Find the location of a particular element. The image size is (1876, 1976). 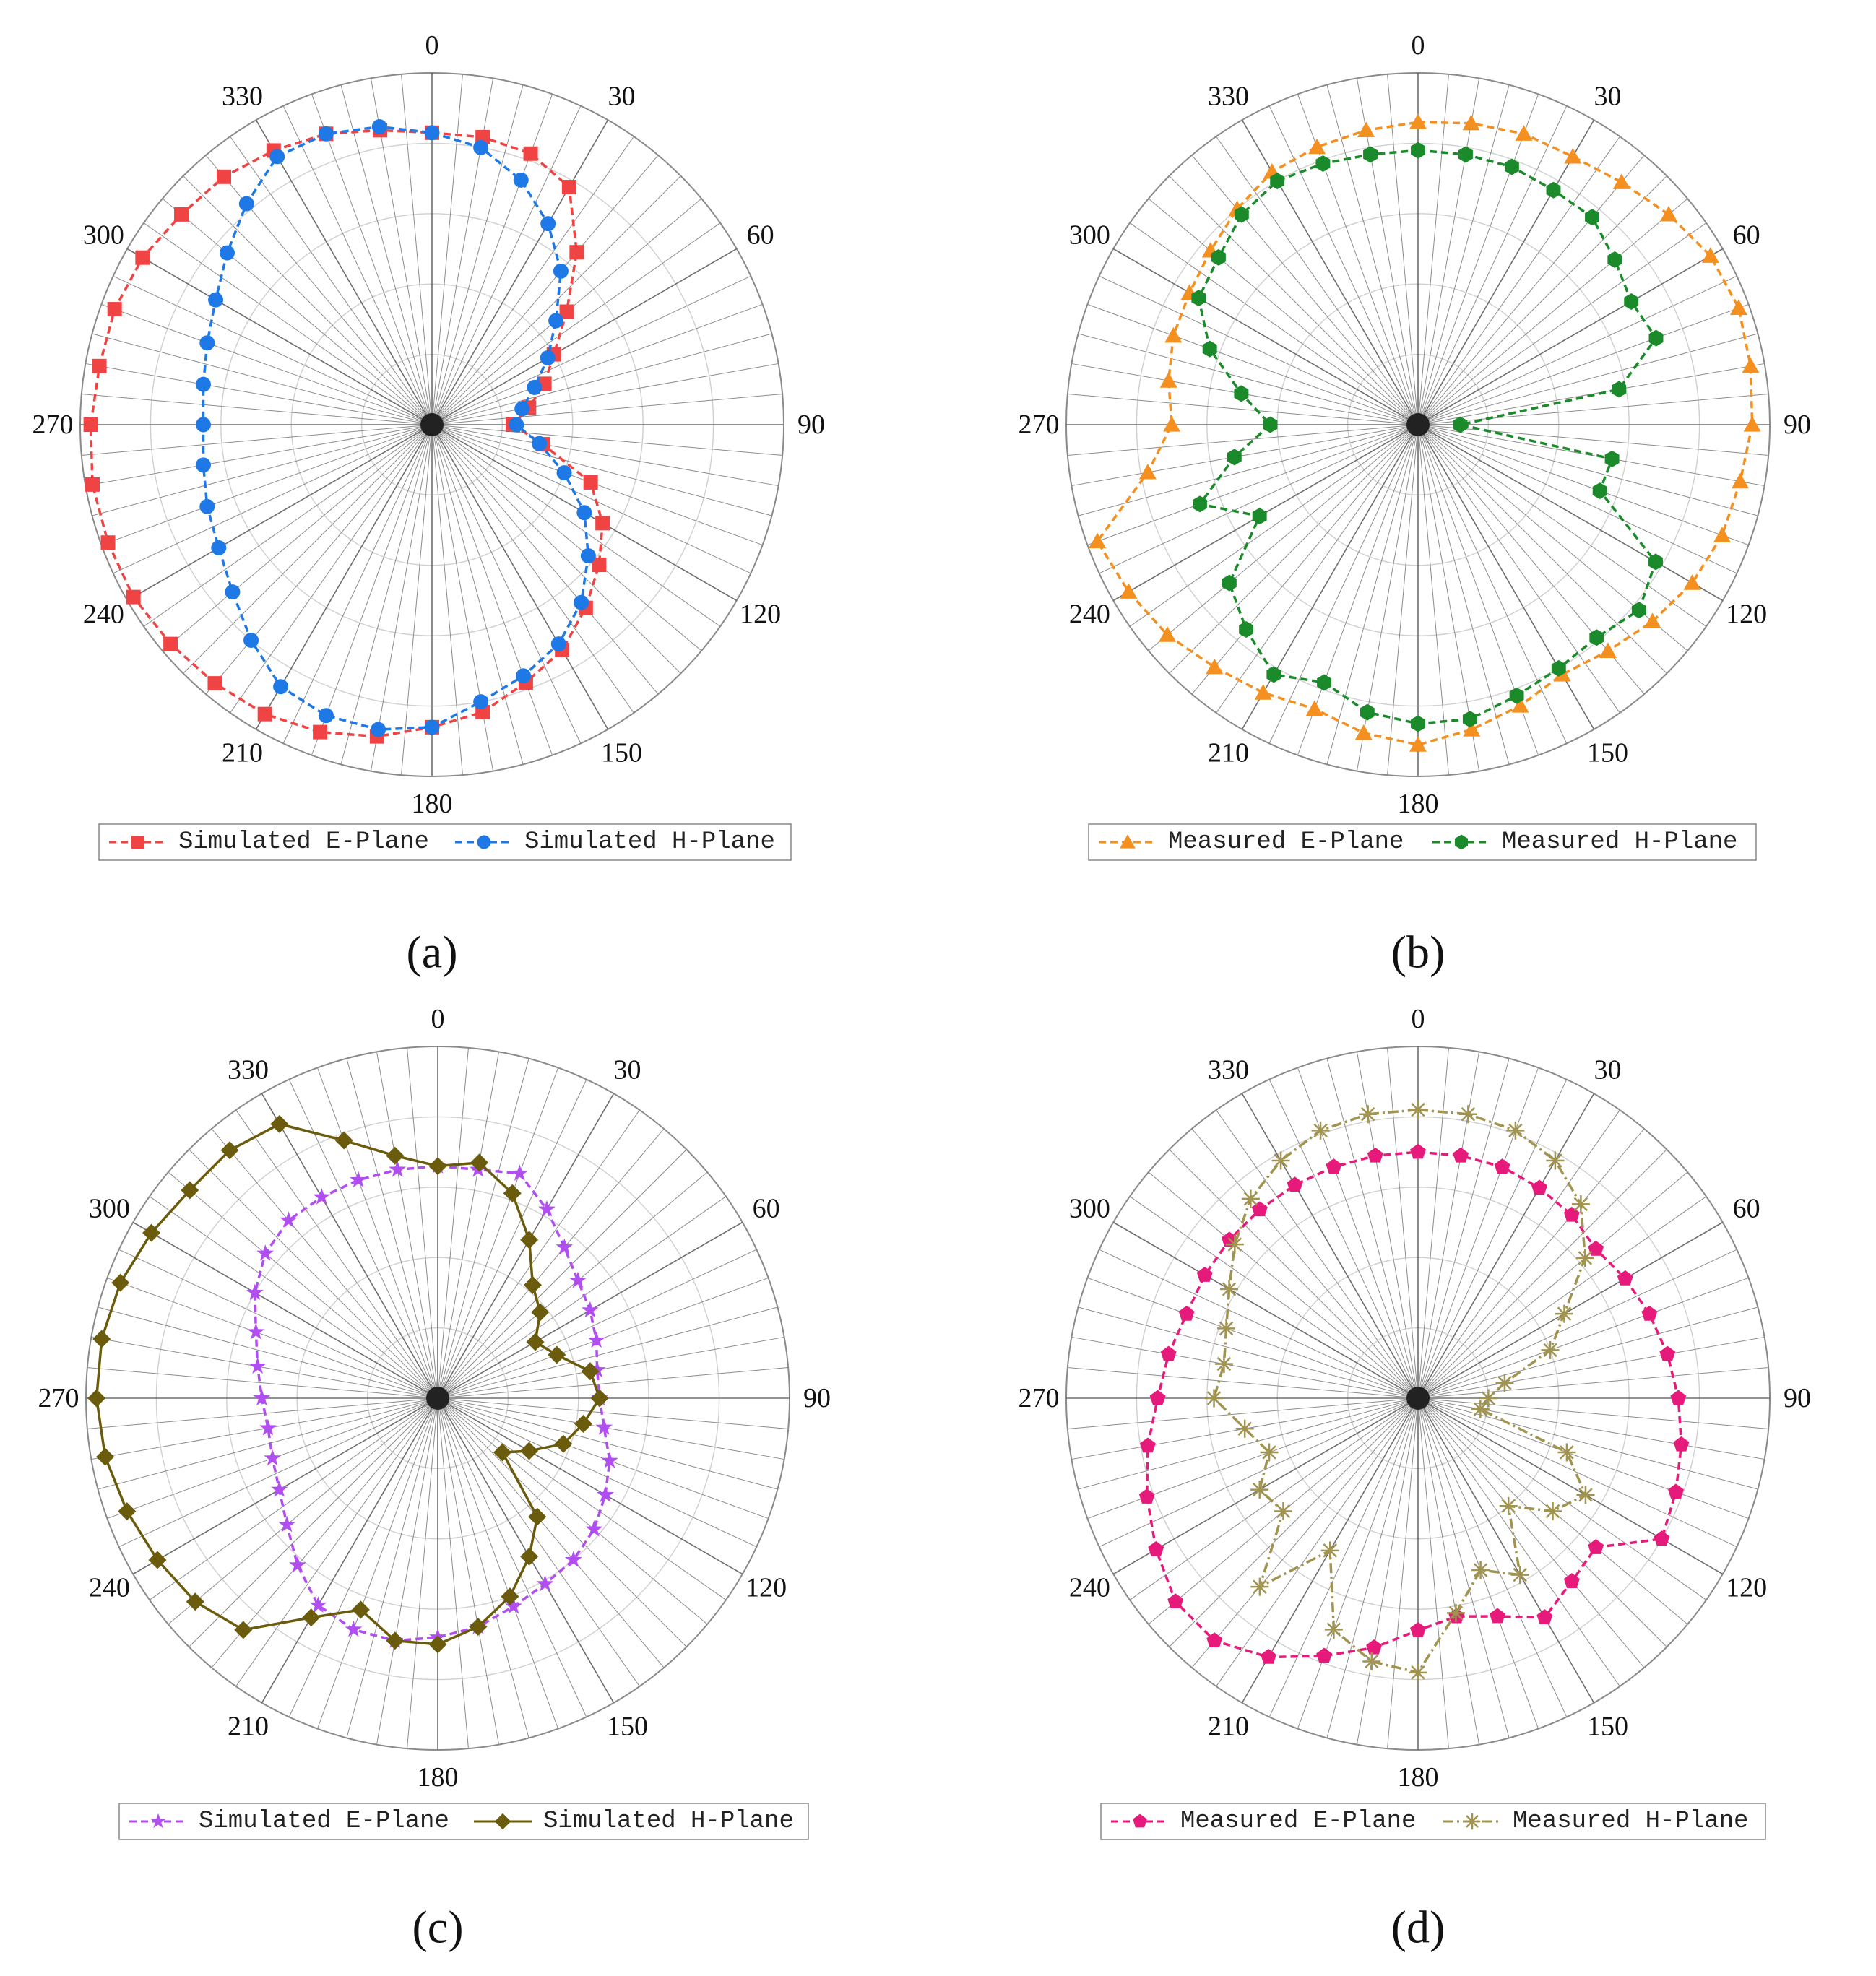

panel-label: (d) is located at coordinates (1418, 1927).